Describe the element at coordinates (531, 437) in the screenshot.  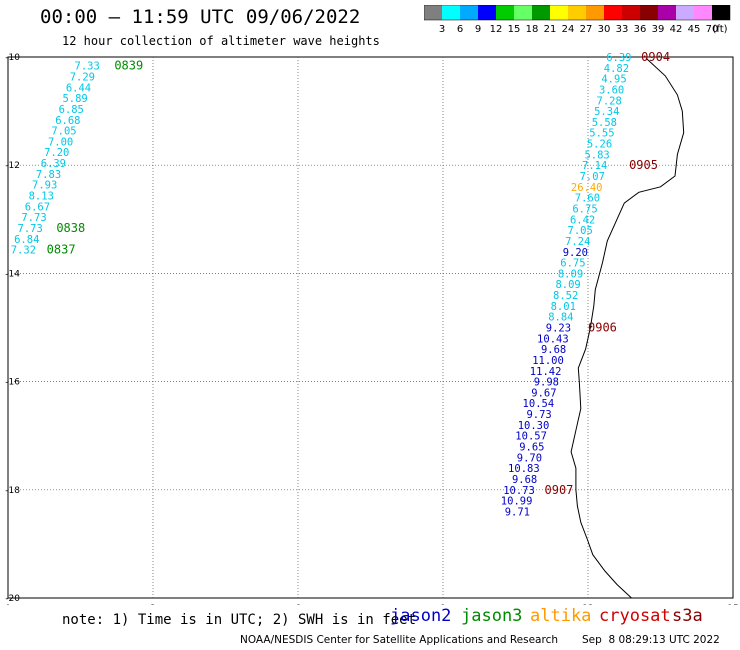
I see `wave-height-value: 10.57` at that location.